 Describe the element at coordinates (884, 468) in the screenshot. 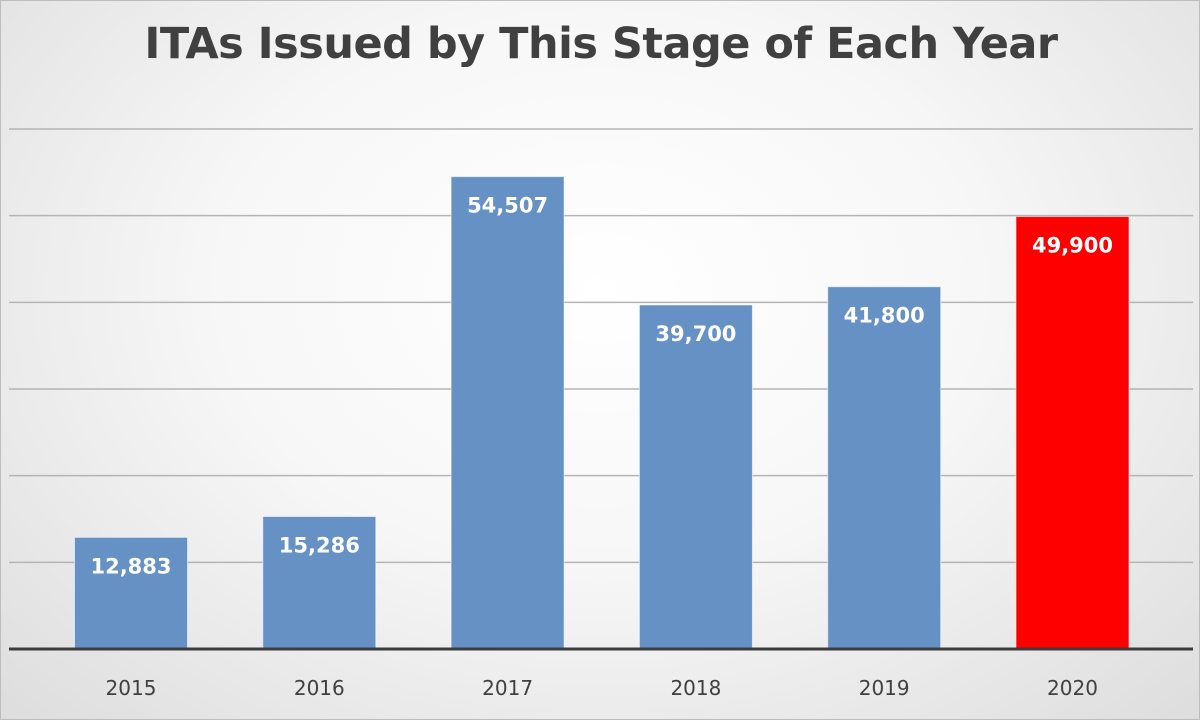

I see `bar-2019` at that location.